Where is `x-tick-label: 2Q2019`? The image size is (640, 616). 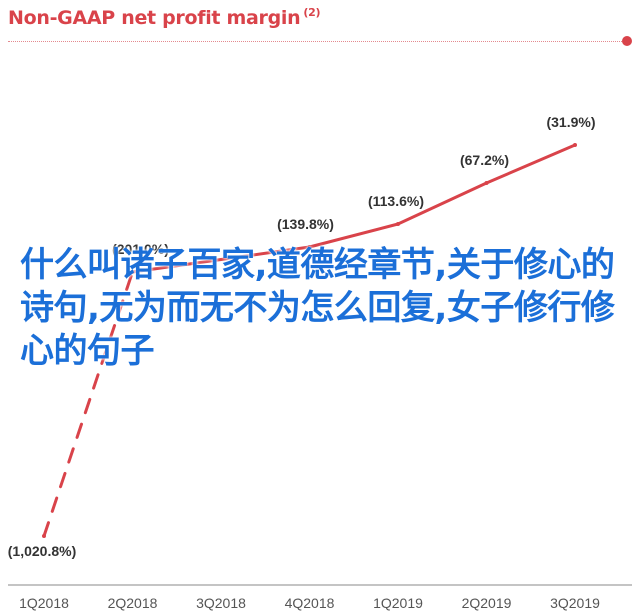
x-tick-label: 2Q2019 is located at coordinates (487, 603).